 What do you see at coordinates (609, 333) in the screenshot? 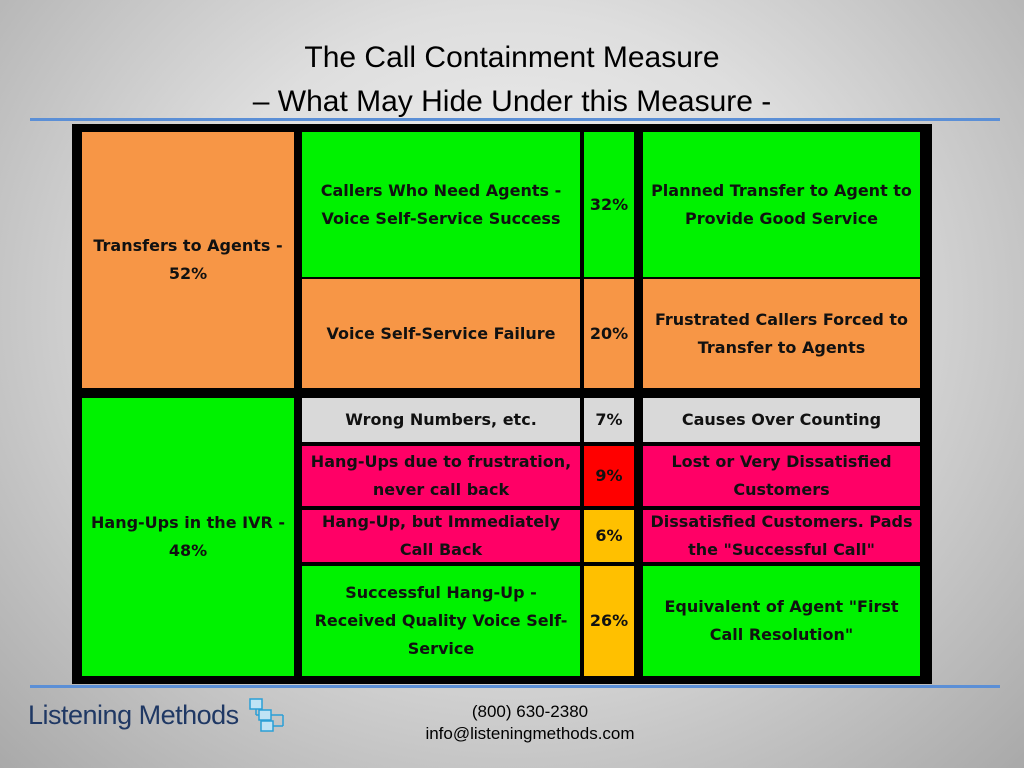
I see `percent-cell: 20%` at bounding box center [609, 333].